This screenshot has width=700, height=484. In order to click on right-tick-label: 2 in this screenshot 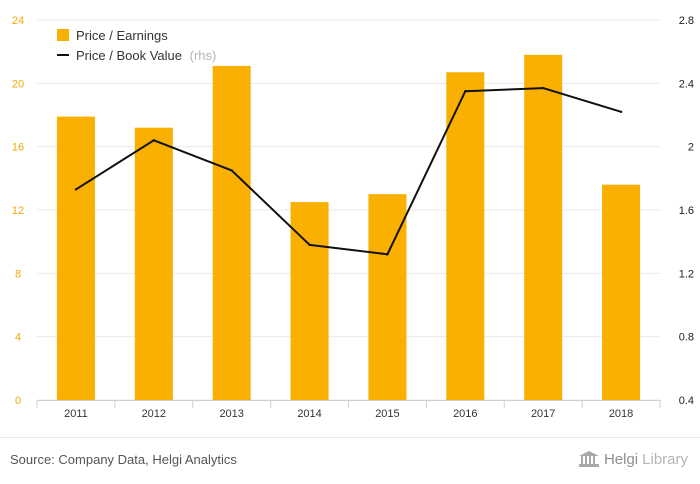, I will do `click(691, 148)`.